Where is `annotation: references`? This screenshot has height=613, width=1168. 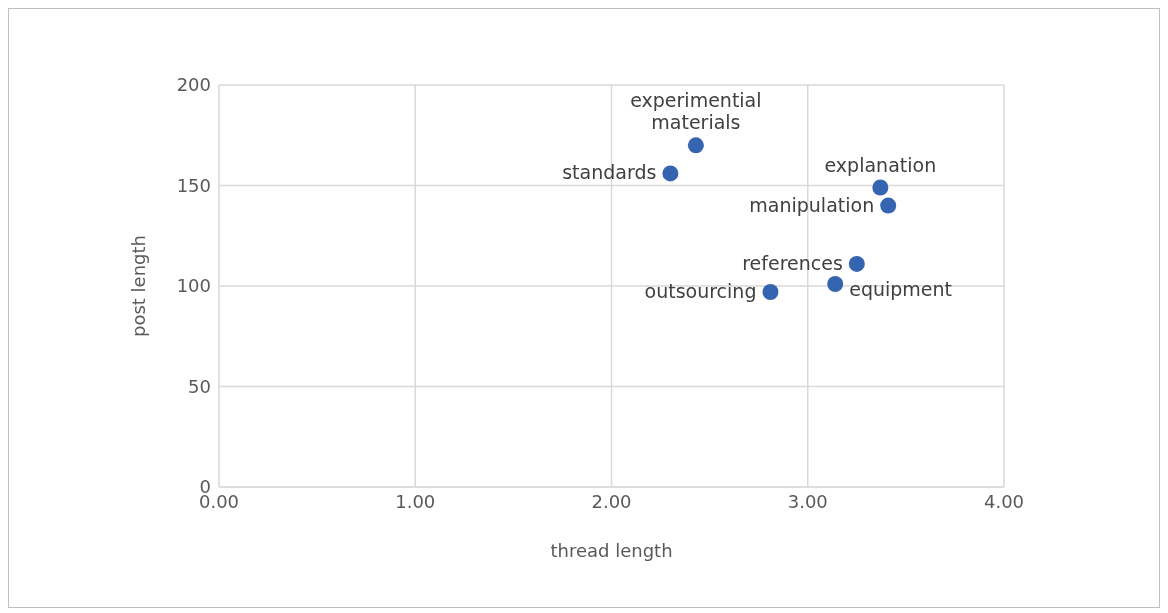
annotation: references is located at coordinates (792, 262).